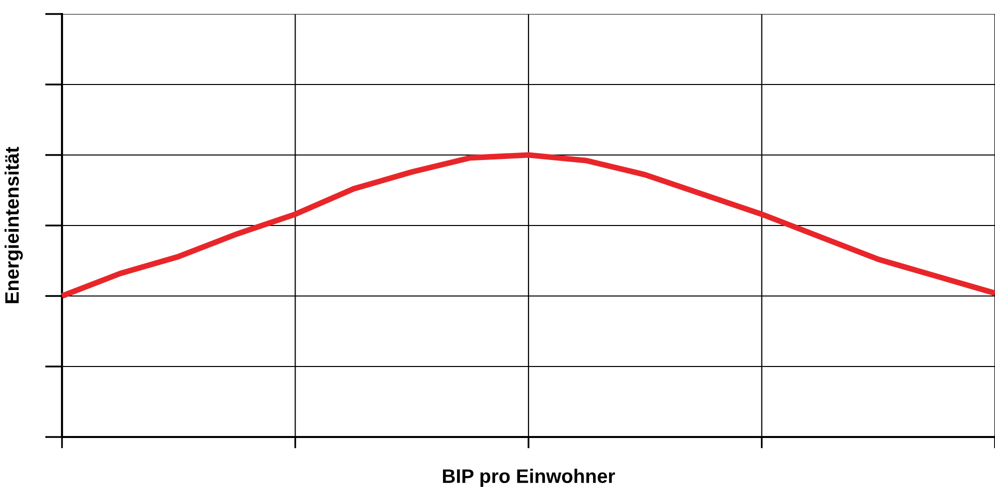 Image resolution: width=995 pixels, height=487 pixels. What do you see at coordinates (13, 225) in the screenshot?
I see `y-axis-title: Energieintensität` at bounding box center [13, 225].